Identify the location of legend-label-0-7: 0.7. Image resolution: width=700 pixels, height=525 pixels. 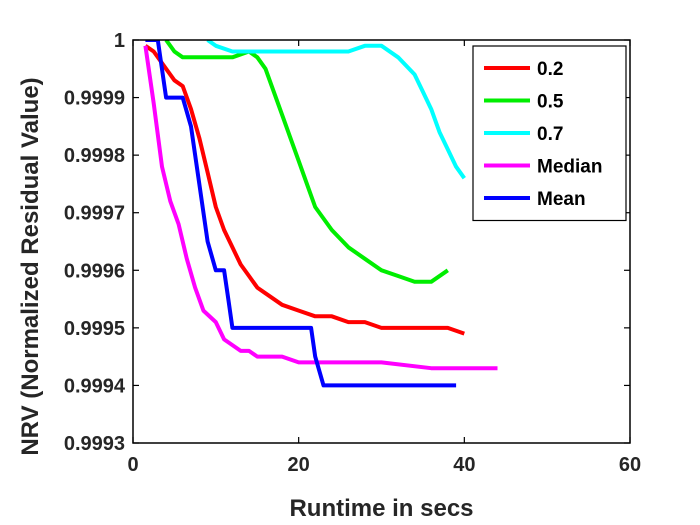
(550, 134).